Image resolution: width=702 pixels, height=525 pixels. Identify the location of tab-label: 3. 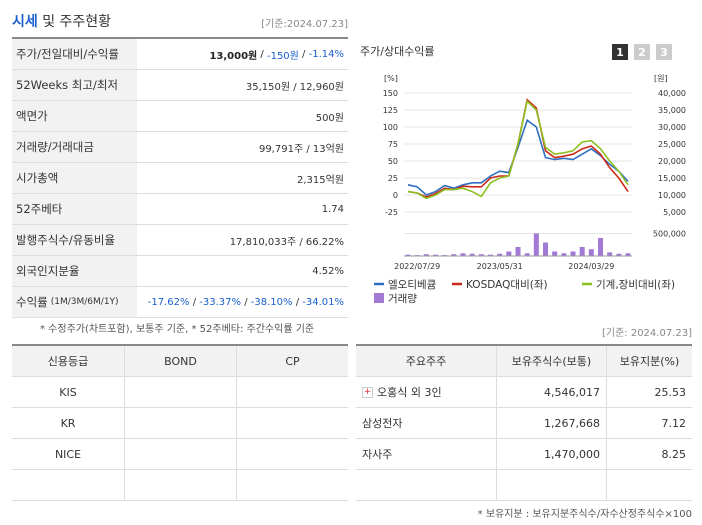
(664, 52).